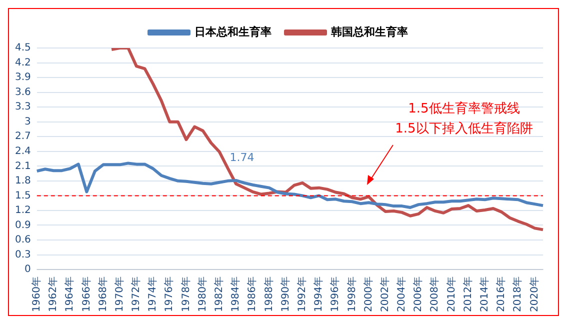 The width and height of the screenshot is (567, 324). I want to click on x-tick-label: 2012年, so click(468, 294).